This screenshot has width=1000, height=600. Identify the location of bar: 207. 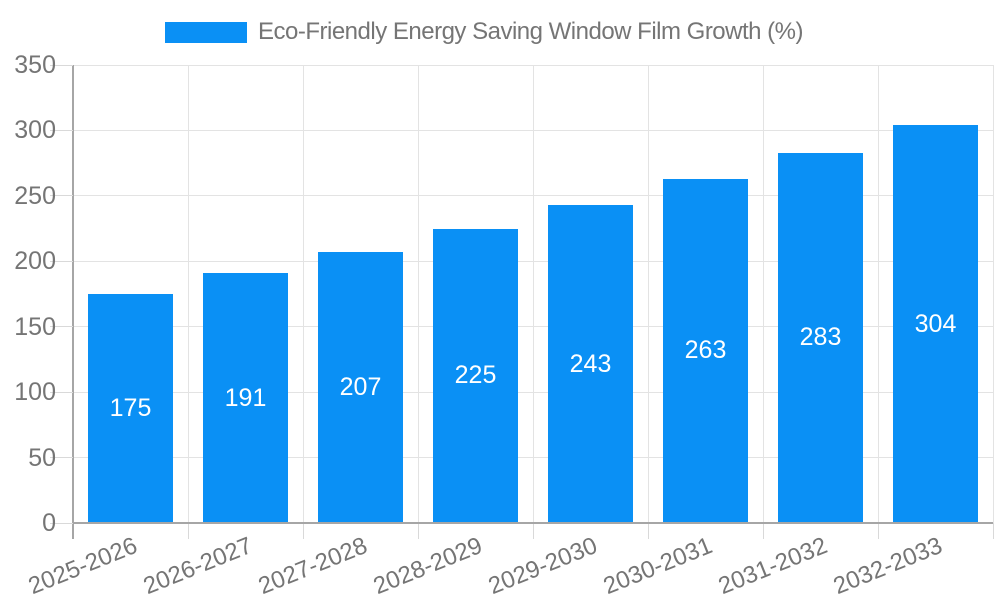
(360, 387).